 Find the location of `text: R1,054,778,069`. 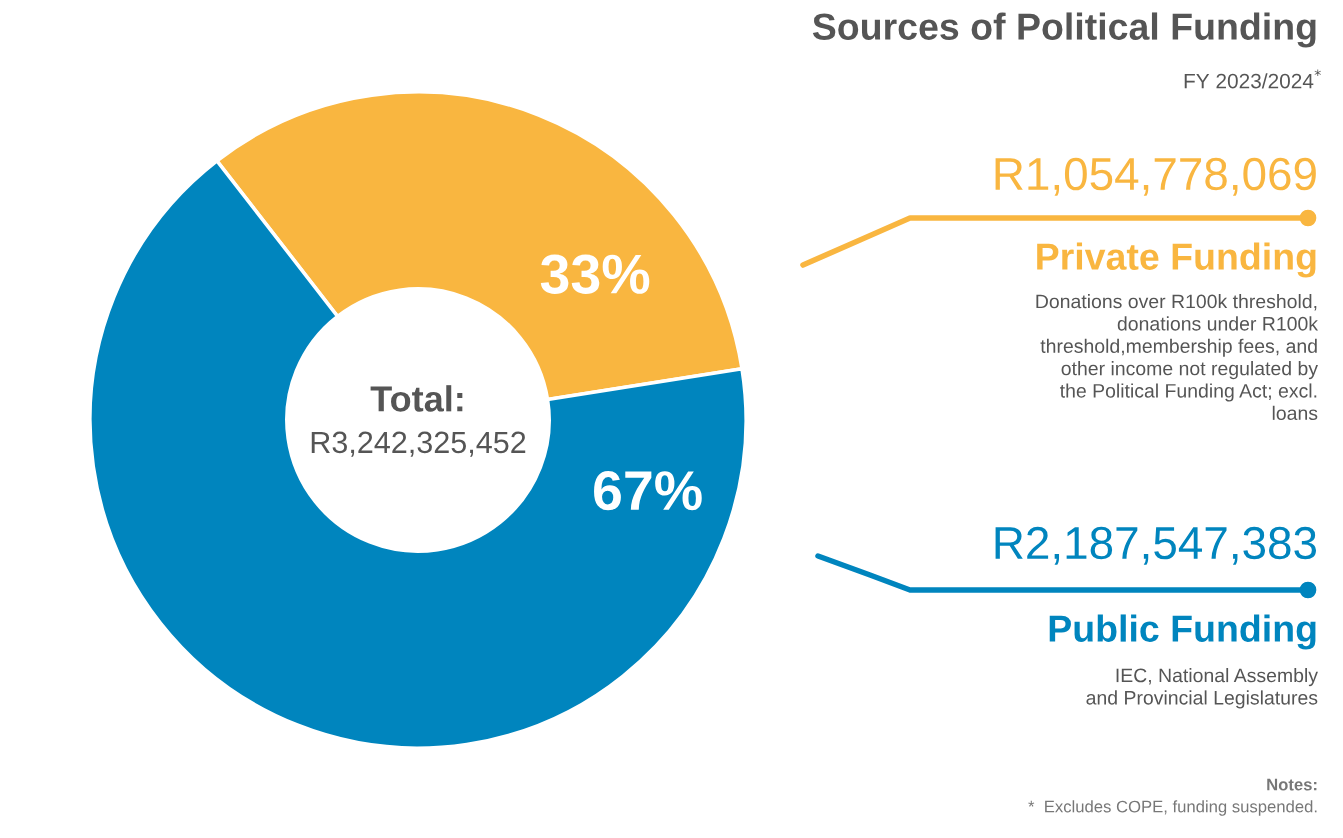

text: R1,054,778,069 is located at coordinates (1155, 176).